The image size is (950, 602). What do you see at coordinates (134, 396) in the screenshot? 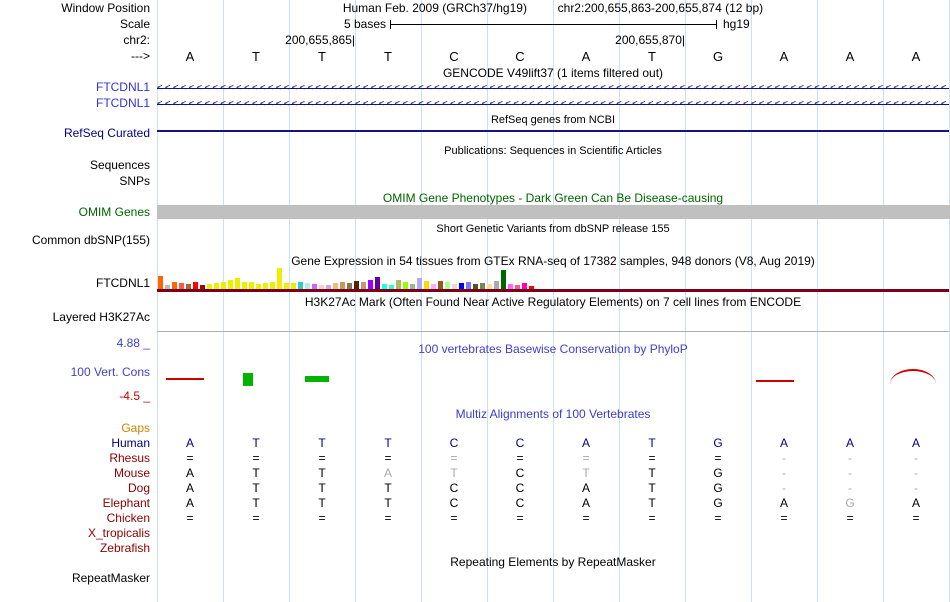
I see `label-cons-min: -4.5 _` at bounding box center [134, 396].